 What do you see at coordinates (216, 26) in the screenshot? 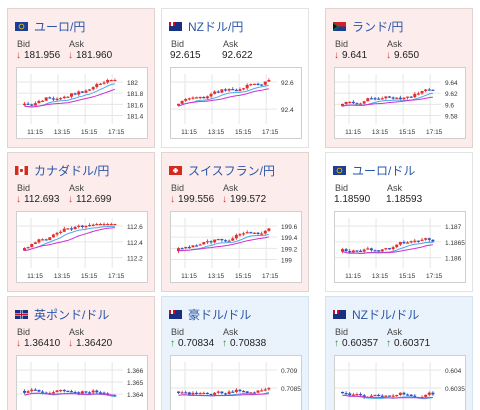
I see `pair-title: NZドル/円` at bounding box center [216, 26].